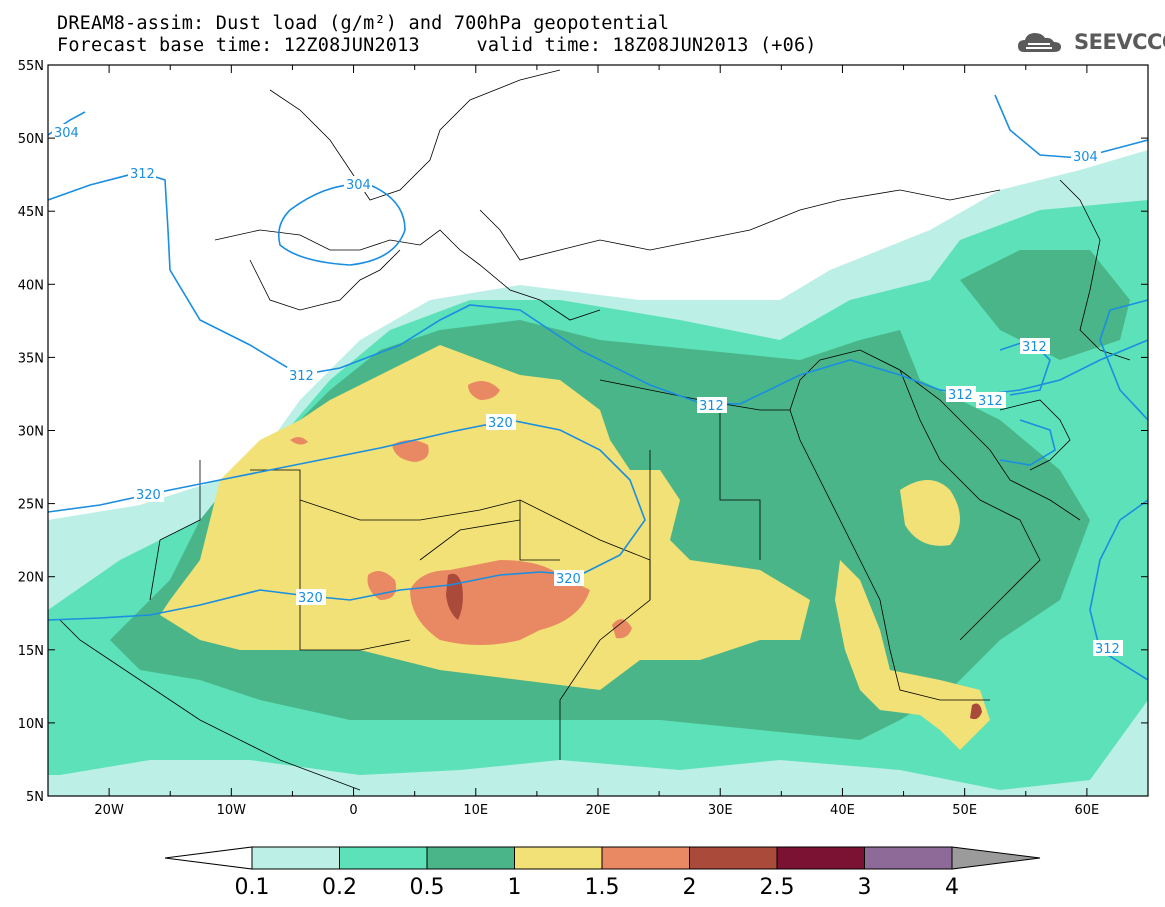 The image size is (1165, 907). Describe the element at coordinates (865, 887) in the screenshot. I see `colorbar-label: 3` at that location.